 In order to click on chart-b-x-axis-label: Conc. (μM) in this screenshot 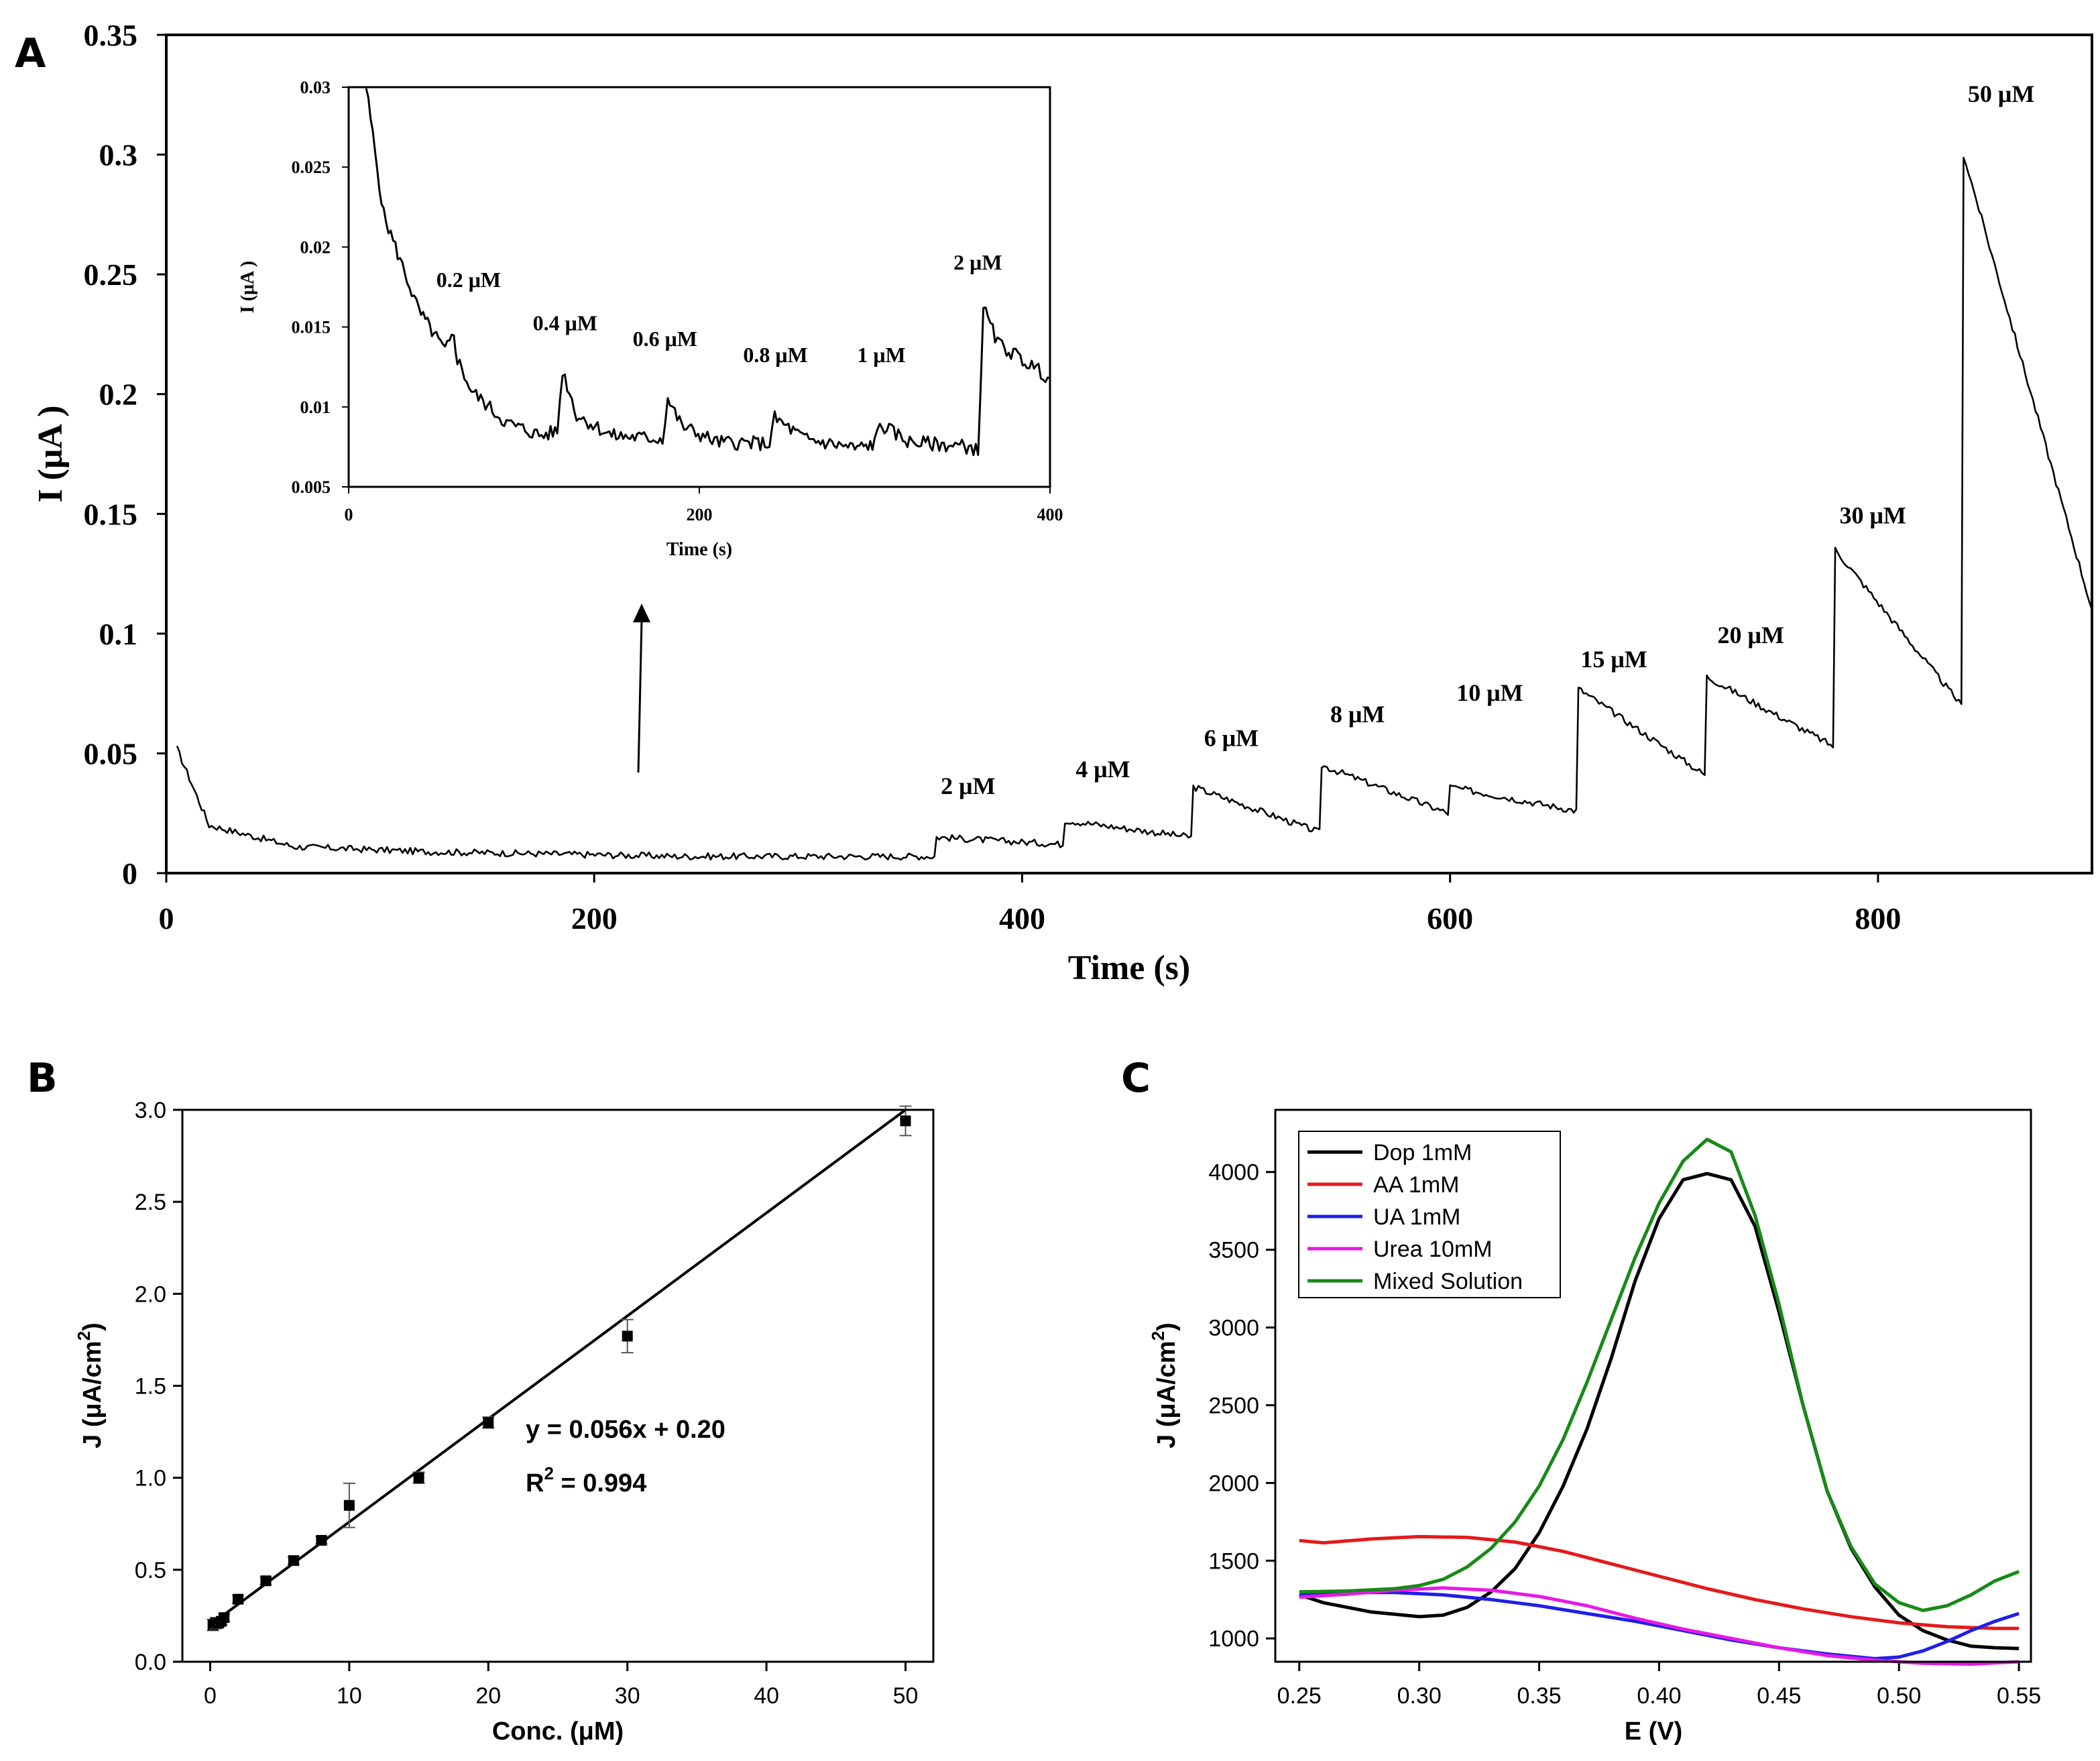, I will do `click(558, 1732)`.